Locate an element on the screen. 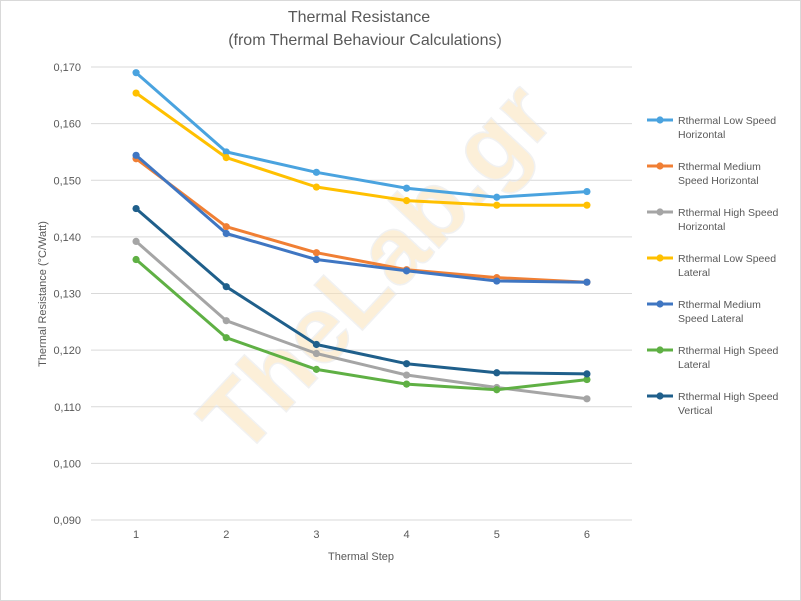 The height and width of the screenshot is (601, 801). legend-item: Rthermal Low Speed Lateral is located at coordinates (711, 266).